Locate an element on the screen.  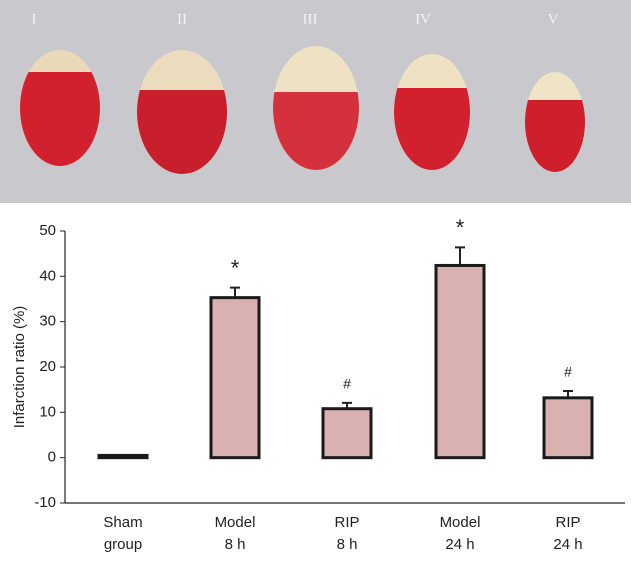
y-tick-label: 0 is located at coordinates (52, 457).